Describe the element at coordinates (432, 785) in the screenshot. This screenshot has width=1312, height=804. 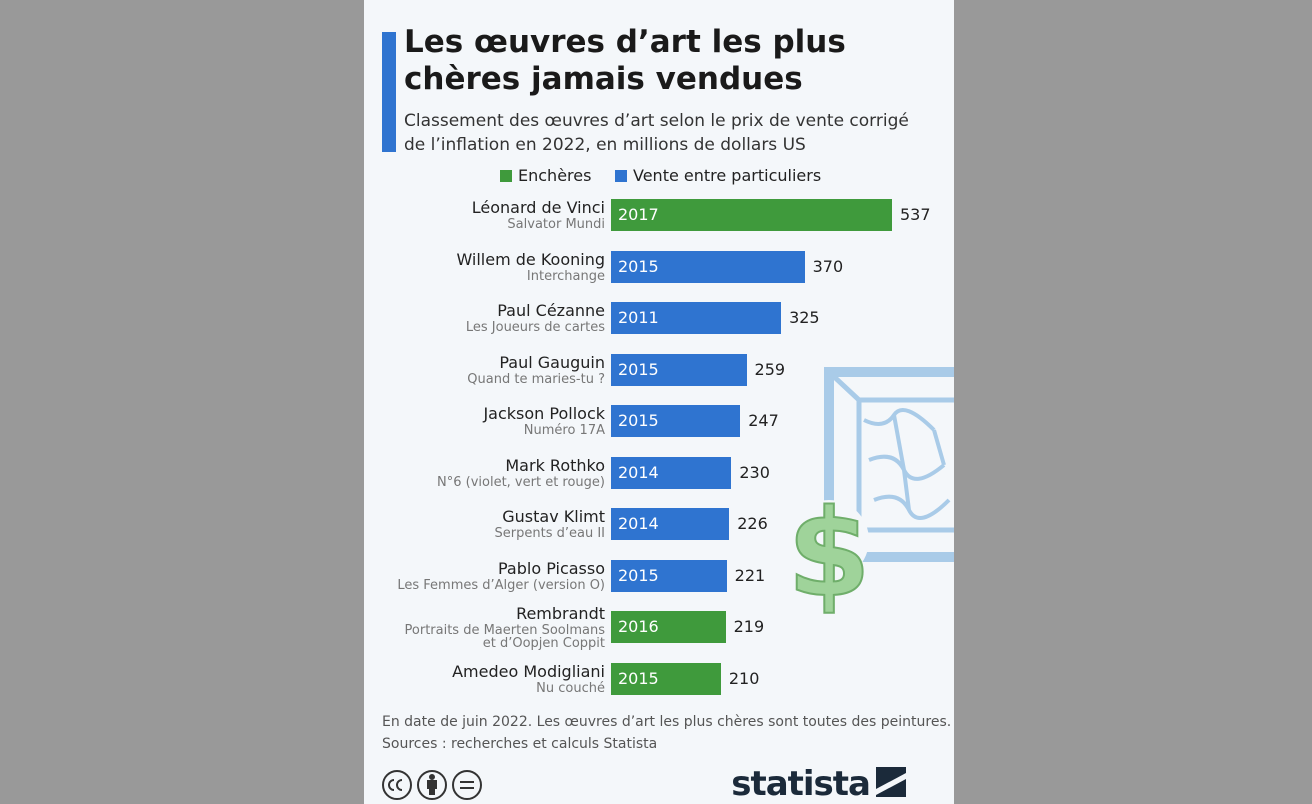
I see `license-icons` at that location.